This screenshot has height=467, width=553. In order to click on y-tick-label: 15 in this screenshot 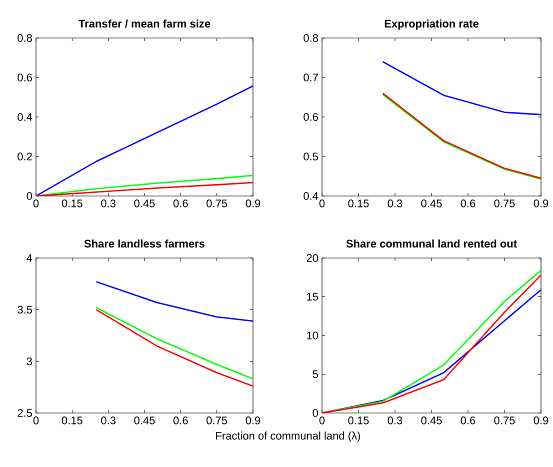, I will do `click(312, 296)`.